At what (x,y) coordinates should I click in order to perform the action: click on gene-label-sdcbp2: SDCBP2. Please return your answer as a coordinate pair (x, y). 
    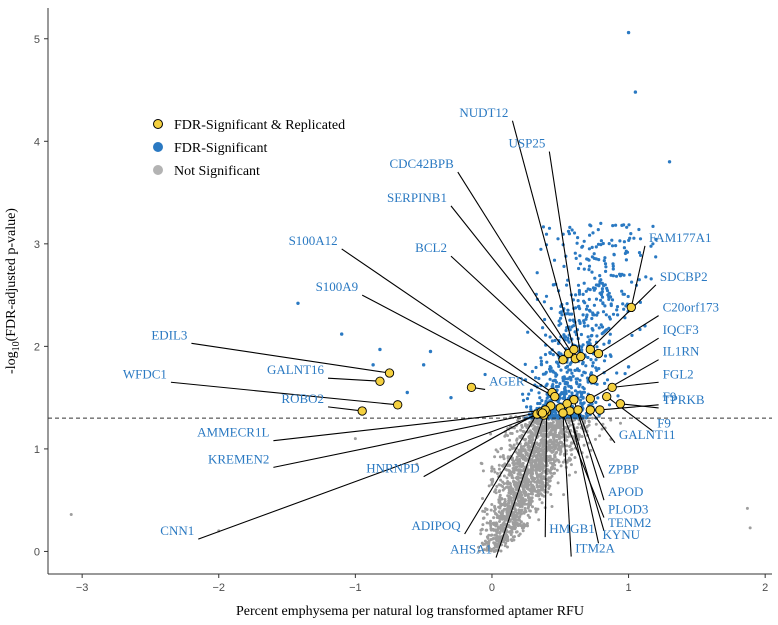
    Looking at the image, I should click on (684, 276).